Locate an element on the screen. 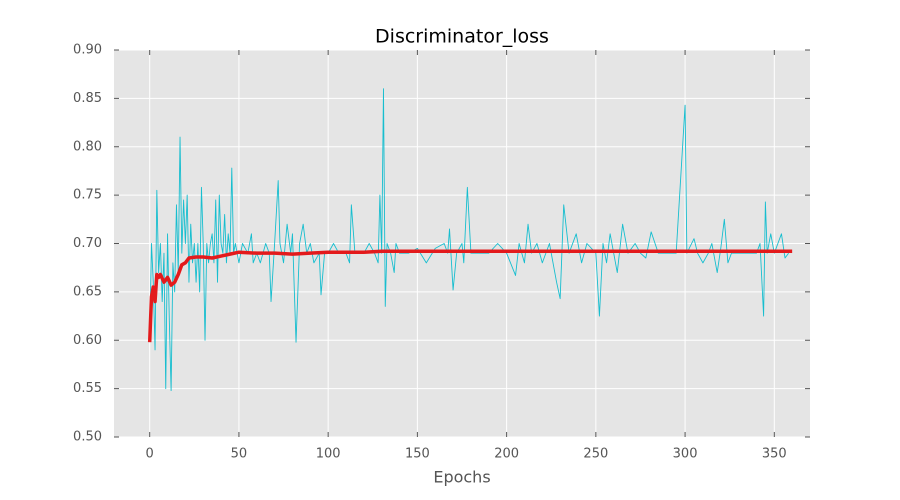 This screenshot has height=500, width=900. y-tick-label: 0.85 is located at coordinates (87, 98).